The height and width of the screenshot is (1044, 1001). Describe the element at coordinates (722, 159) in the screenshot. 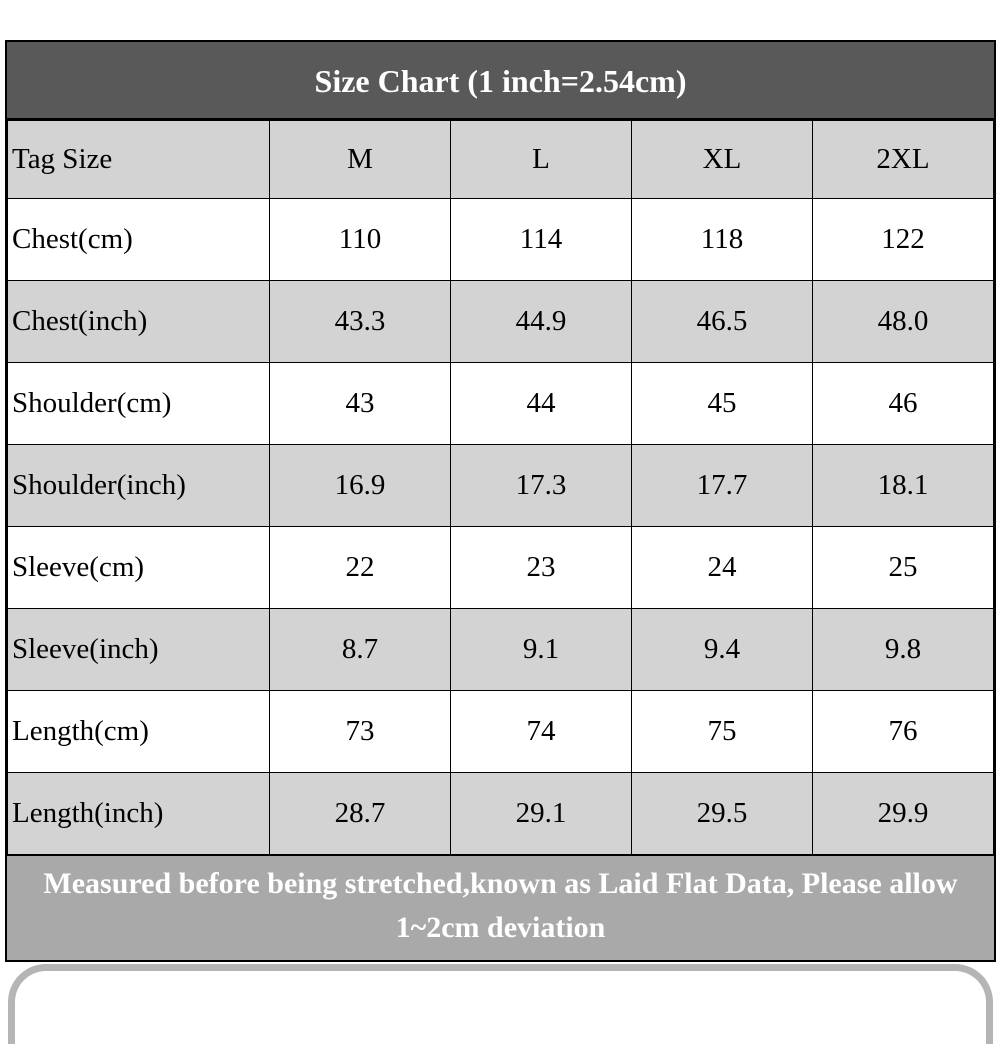

I see `column-header-xl: XL` at that location.